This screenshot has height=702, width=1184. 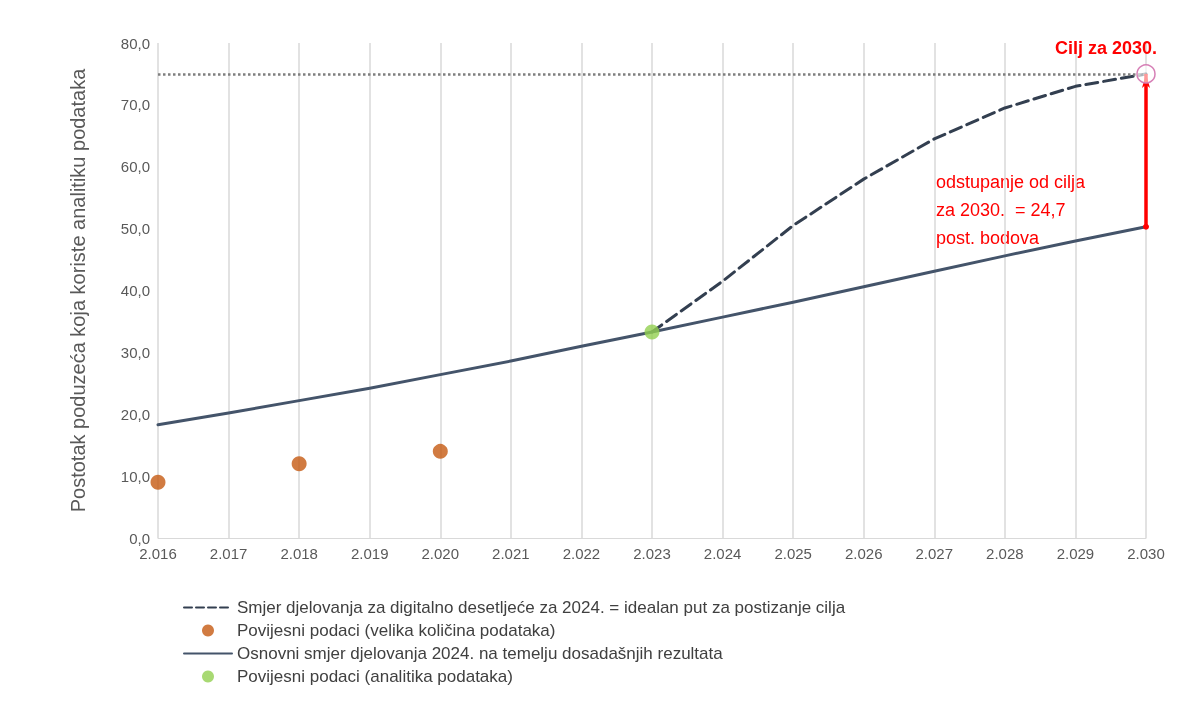 What do you see at coordinates (1146, 553) in the screenshot?
I see `x-tick-label: 2.030` at bounding box center [1146, 553].